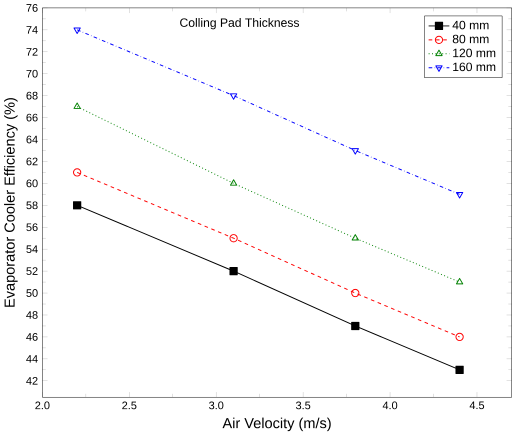  Describe the element at coordinates (32, 118) in the screenshot. I see `y-tick-label: 66` at that location.